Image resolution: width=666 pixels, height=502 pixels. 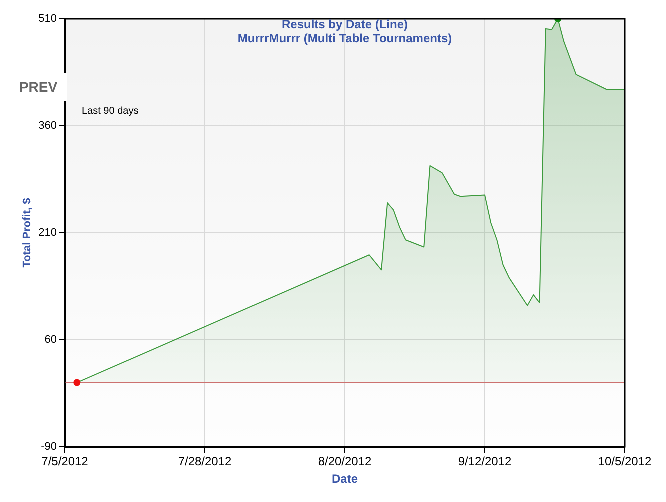 I want to click on x-tick-label: 7/5/2012, so click(x=65, y=461).